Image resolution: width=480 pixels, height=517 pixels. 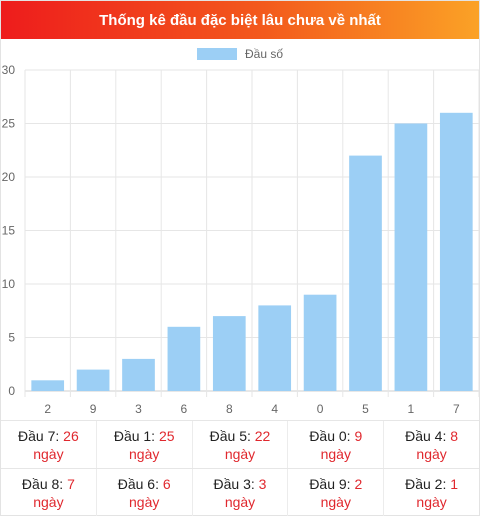 What do you see at coordinates (9, 124) in the screenshot?
I see `y-tick-label: 25` at bounding box center [9, 124].